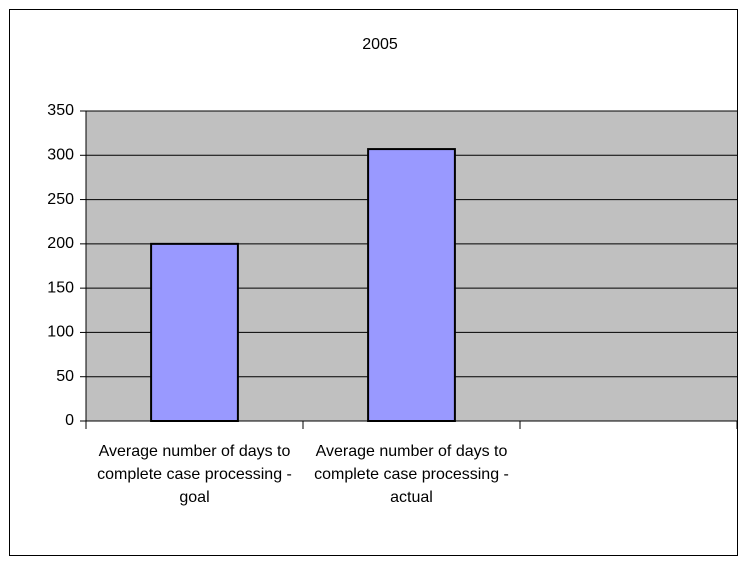  Describe the element at coordinates (65, 376) in the screenshot. I see `y-tick-label: 50` at that location.